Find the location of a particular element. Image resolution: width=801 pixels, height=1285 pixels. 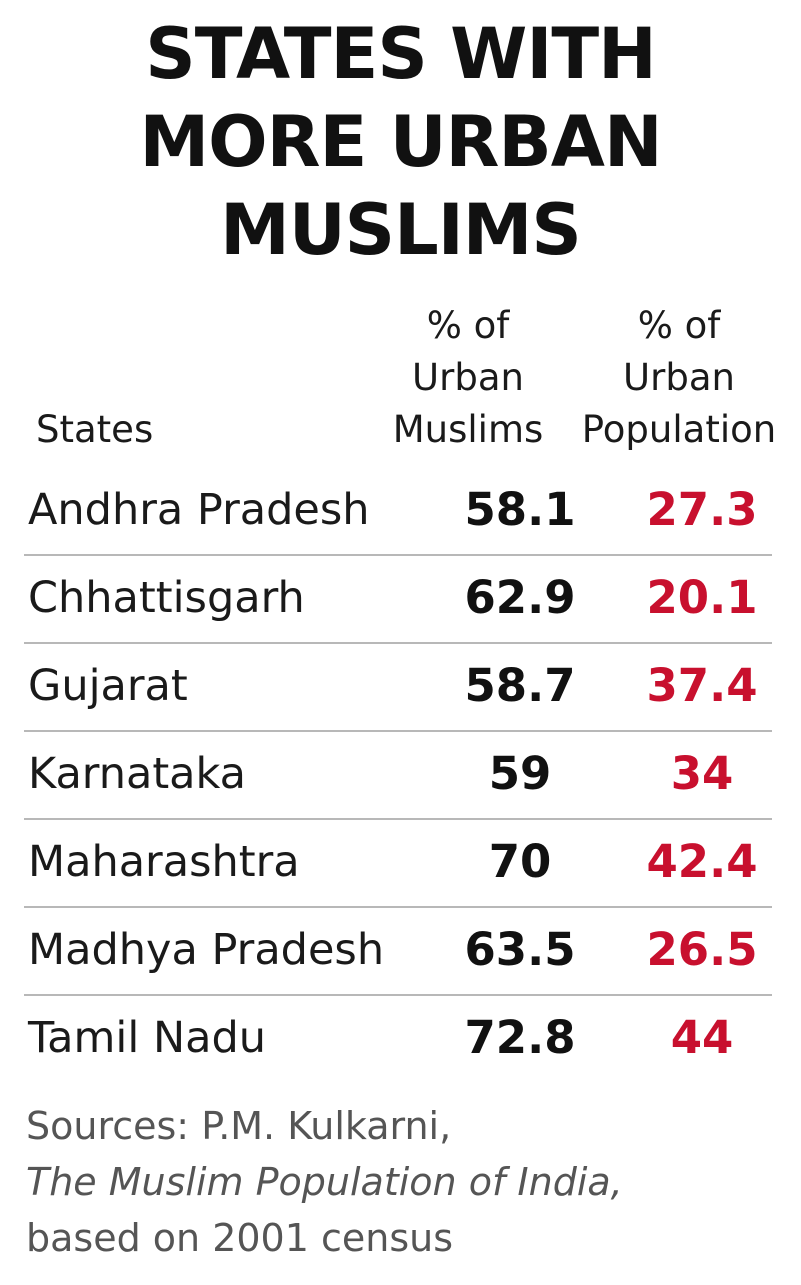

column-header-urban-population: % of Urban Population is located at coordinates (679, 378).